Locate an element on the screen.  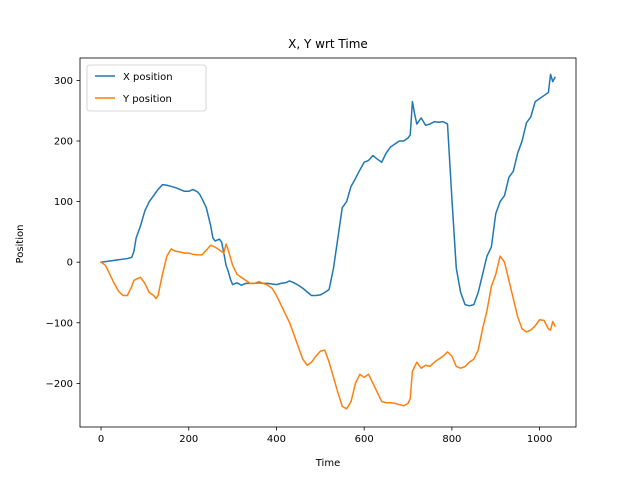
x-axis-label: Time is located at coordinates (327, 463).